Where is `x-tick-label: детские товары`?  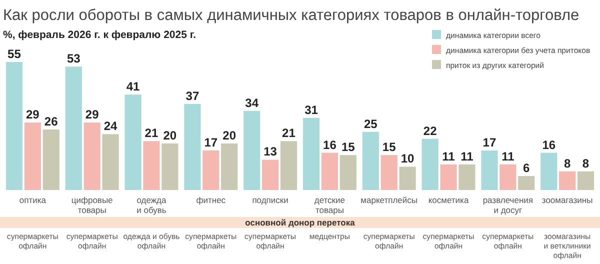 x-tick-label: детские товары is located at coordinates (330, 205).